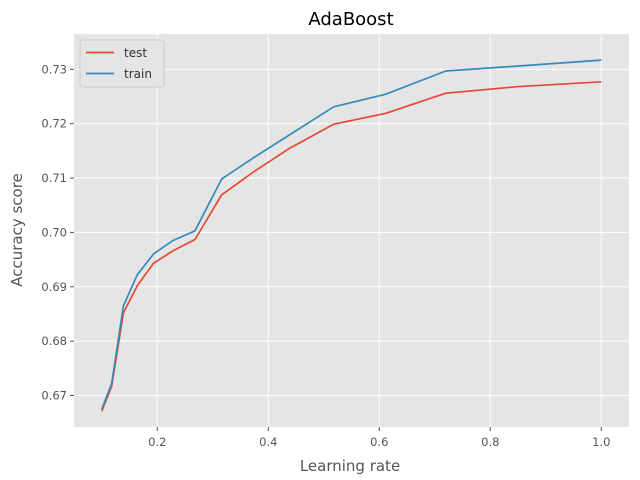 The image size is (640, 480). I want to click on y-ticks: 0.67 0.68 0.69 0.70 0.71 0.72 0.73, so click(57, 232).